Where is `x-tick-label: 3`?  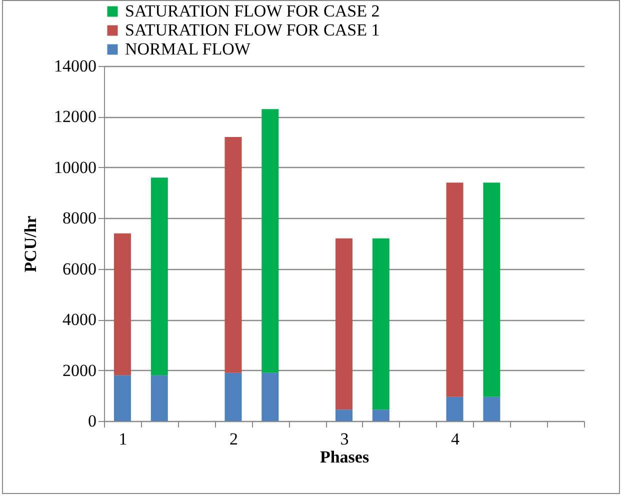 x-tick-label: 3 is located at coordinates (344, 439).